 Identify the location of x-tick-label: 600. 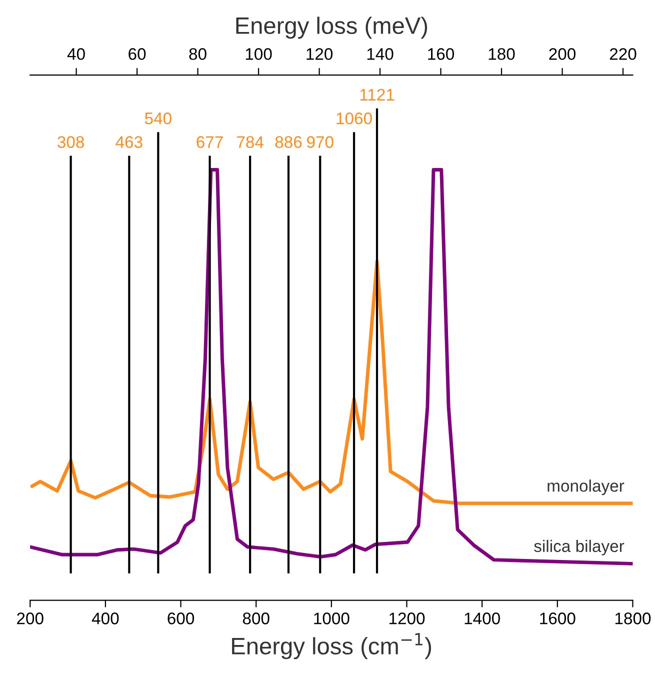
(181, 618).